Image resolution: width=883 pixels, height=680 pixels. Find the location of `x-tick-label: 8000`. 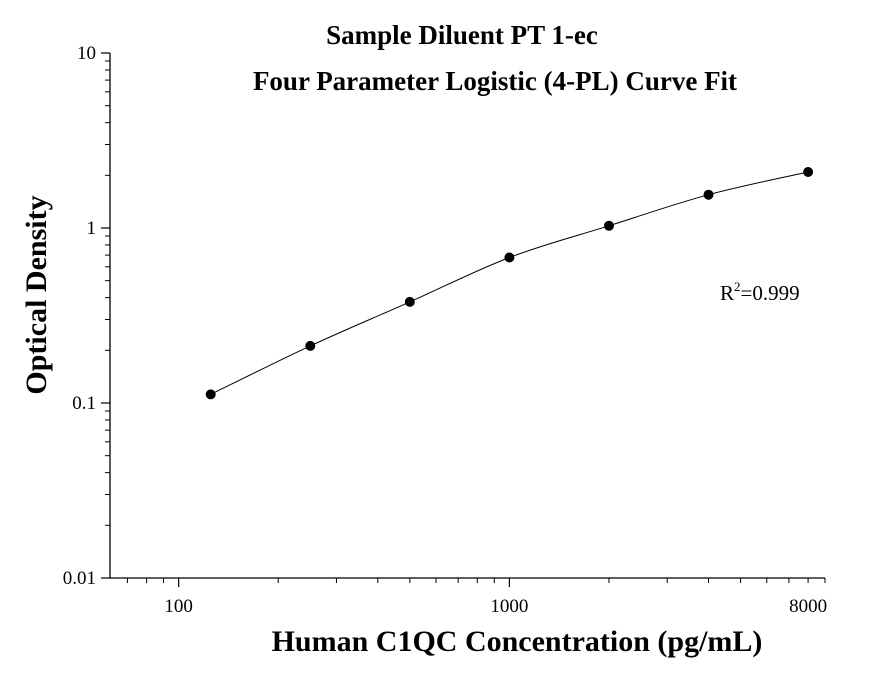

x-tick-label: 8000 is located at coordinates (808, 606).